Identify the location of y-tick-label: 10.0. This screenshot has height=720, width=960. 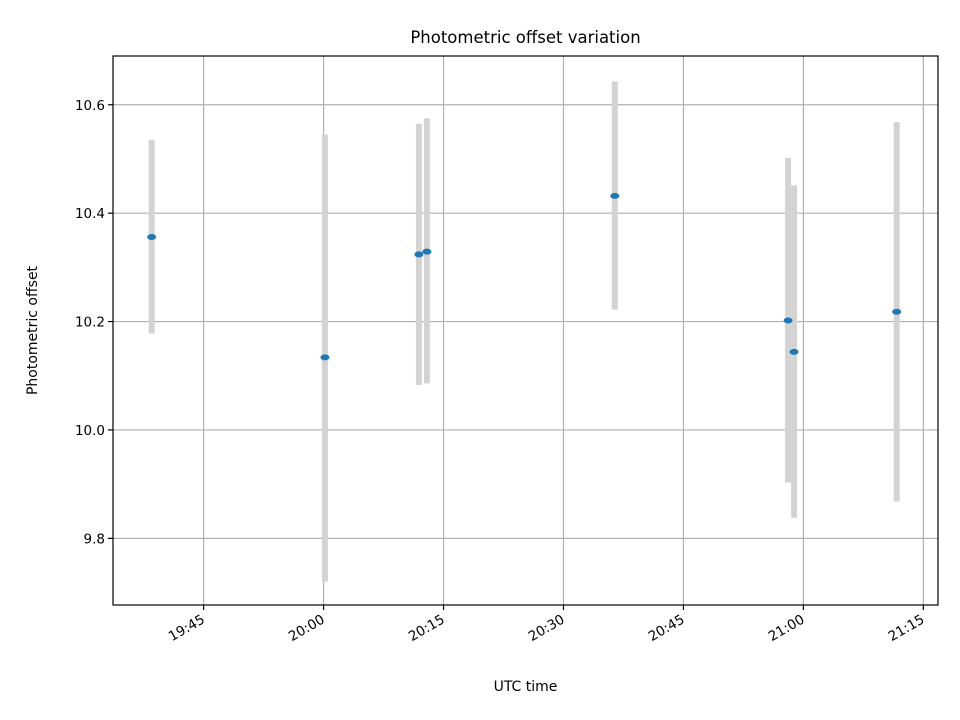
(90, 431).